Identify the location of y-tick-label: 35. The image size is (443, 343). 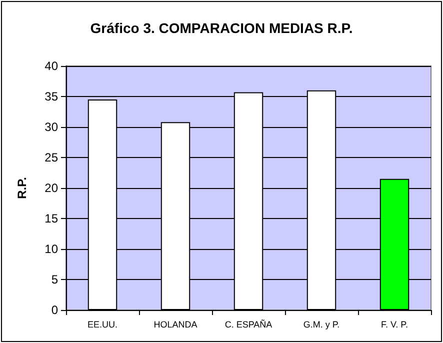
(51, 97).